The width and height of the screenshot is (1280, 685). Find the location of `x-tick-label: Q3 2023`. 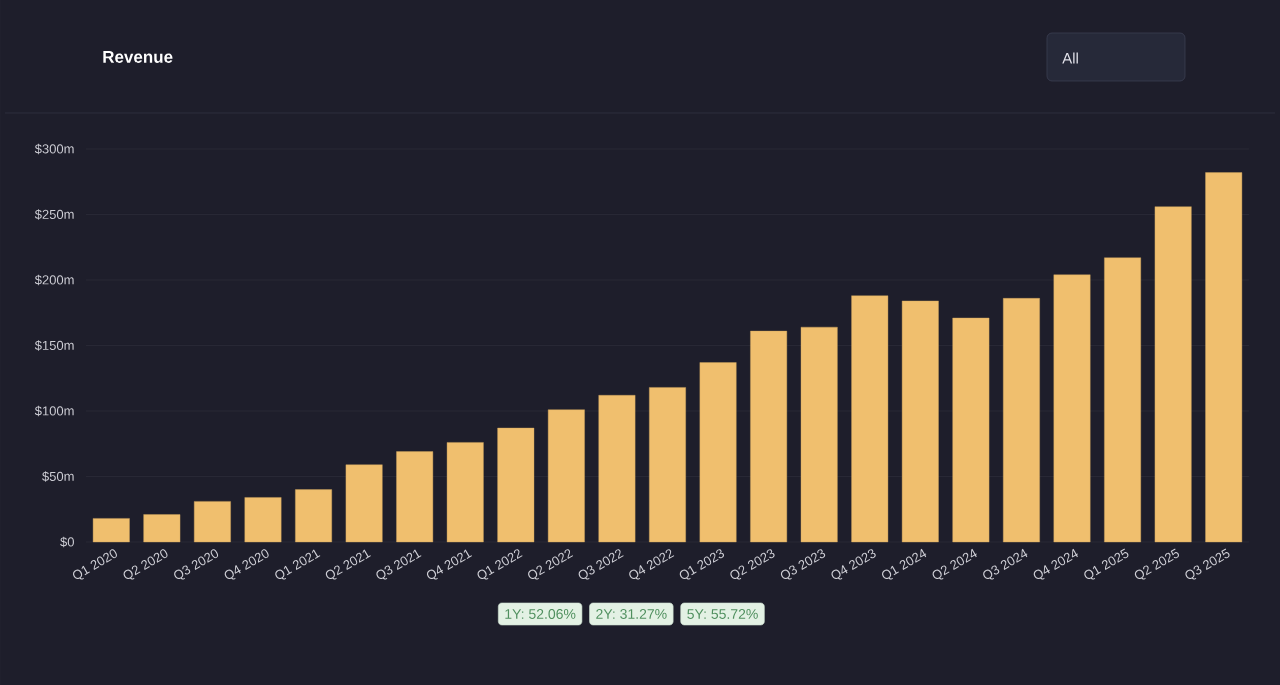

x-tick-label: Q3 2023 is located at coordinates (803, 564).